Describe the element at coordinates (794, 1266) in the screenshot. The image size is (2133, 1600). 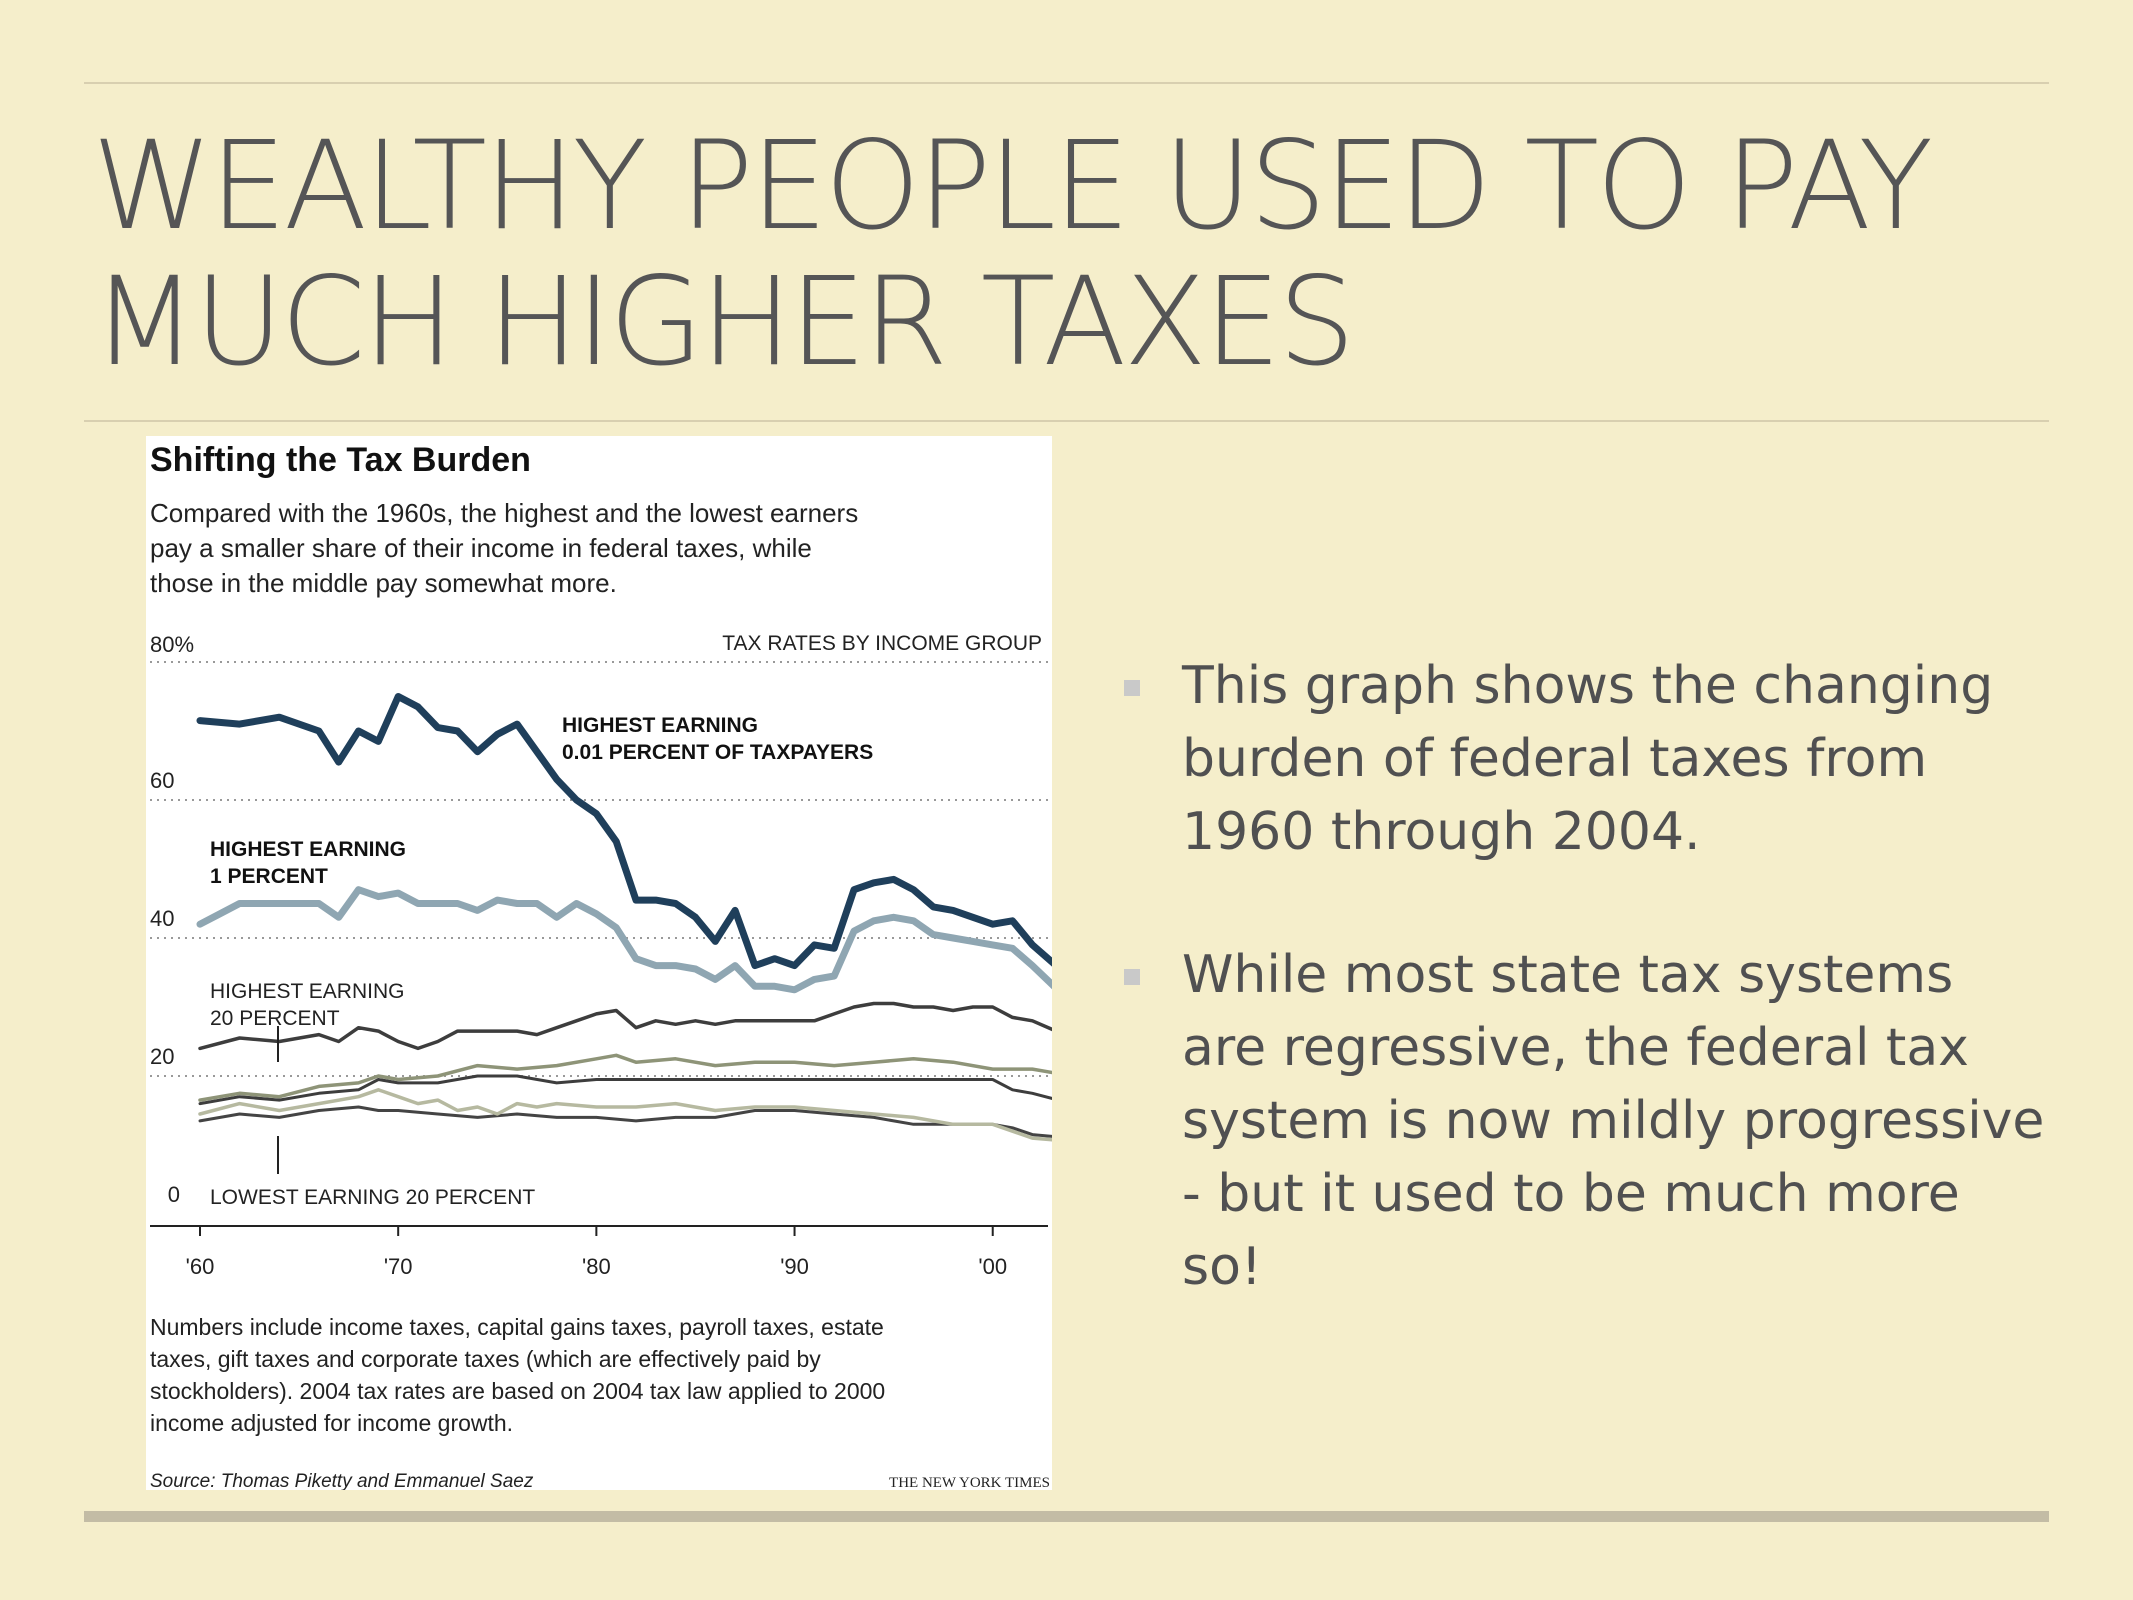
I see `x-tick-label: '90` at that location.